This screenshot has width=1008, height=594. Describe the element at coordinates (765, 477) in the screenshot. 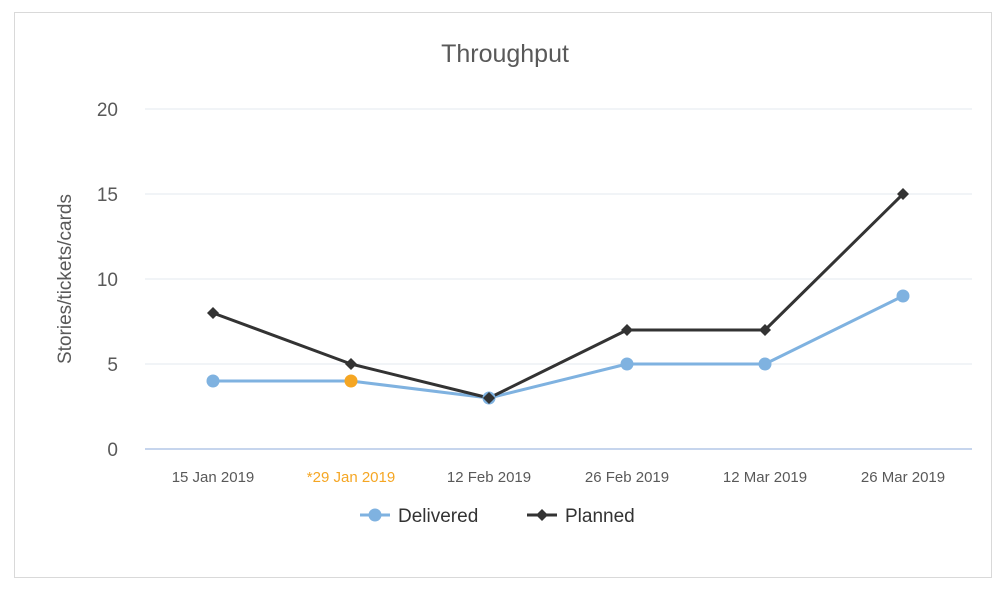

I see `x-tick-label: 12 Mar 2019` at that location.